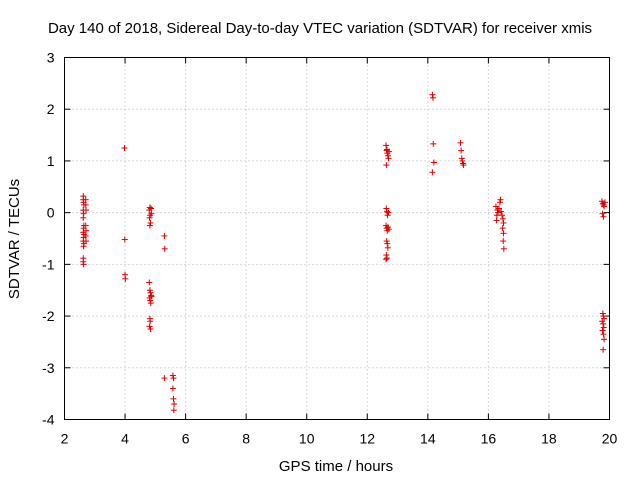 The image size is (640, 480). What do you see at coordinates (125, 439) in the screenshot?
I see `x-tick-label: 4` at bounding box center [125, 439].